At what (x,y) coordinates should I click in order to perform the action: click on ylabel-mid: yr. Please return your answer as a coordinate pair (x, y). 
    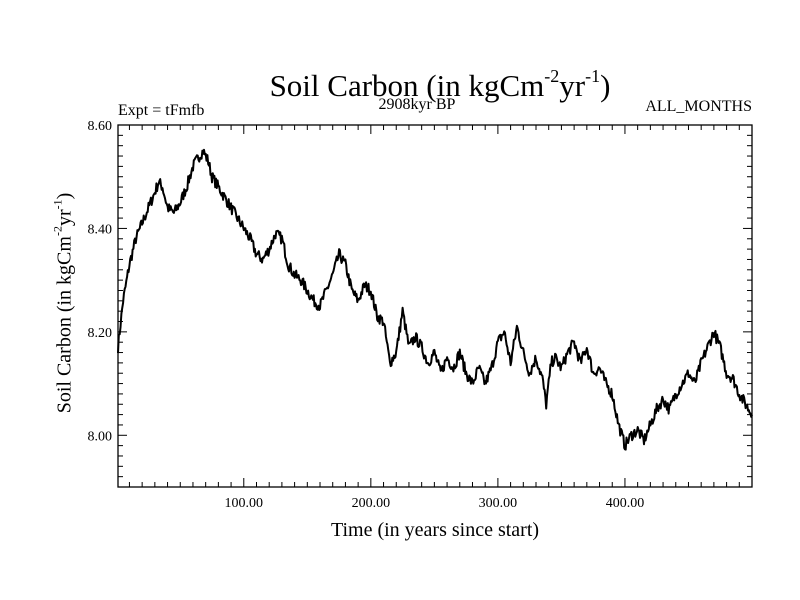
    Looking at the image, I should click on (64, 218).